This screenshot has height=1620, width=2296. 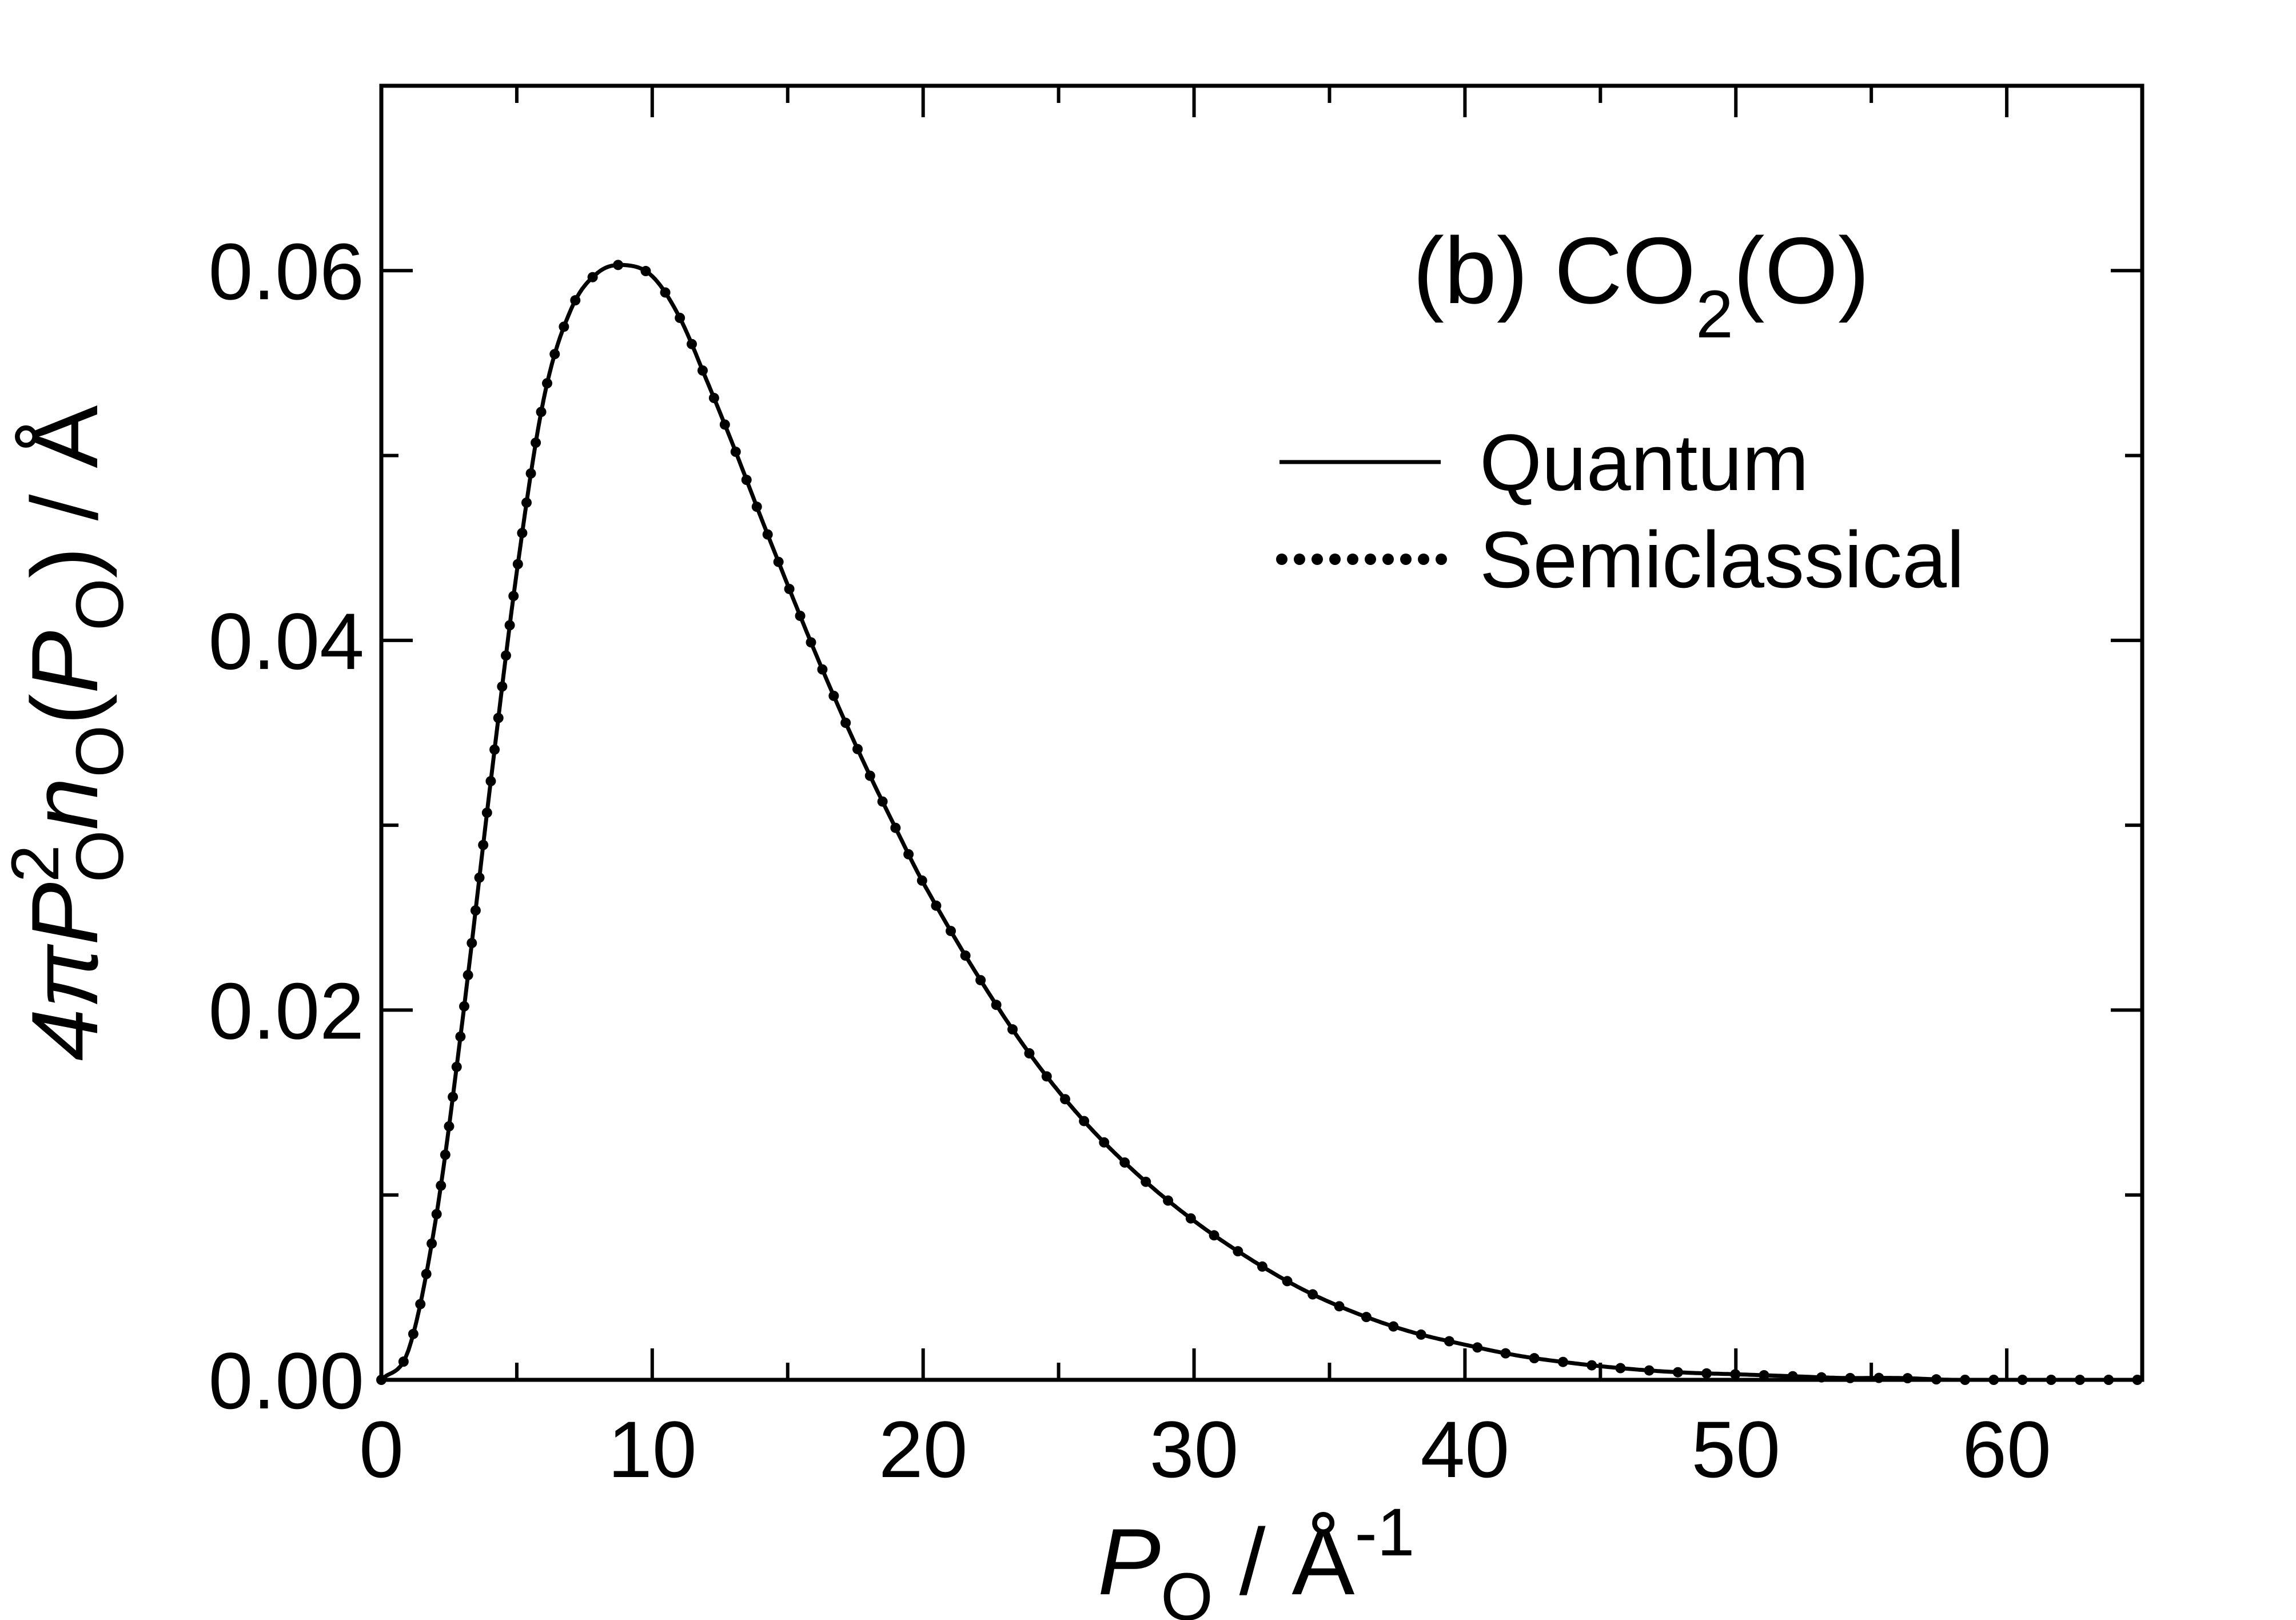 I want to click on panel-label-subscript: 2, so click(x=1715, y=314).